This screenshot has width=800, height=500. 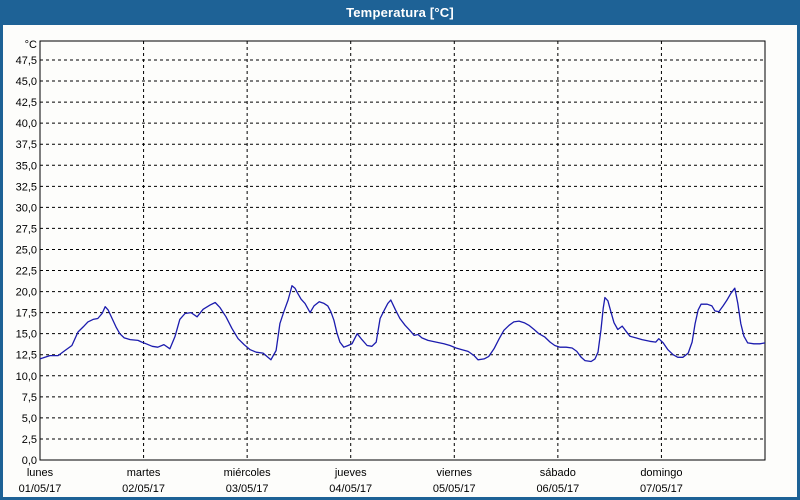 What do you see at coordinates (144, 473) in the screenshot?
I see `x-day-label: martes` at bounding box center [144, 473].